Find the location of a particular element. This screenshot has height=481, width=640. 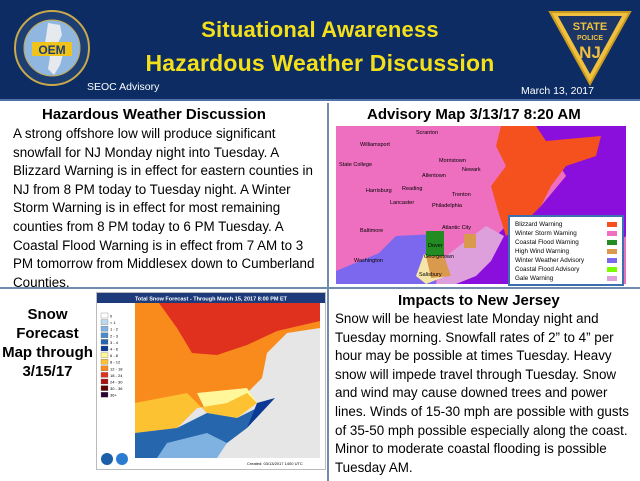

title-line2: Hazardous Weather Discussion is located at coordinates (320, 63).